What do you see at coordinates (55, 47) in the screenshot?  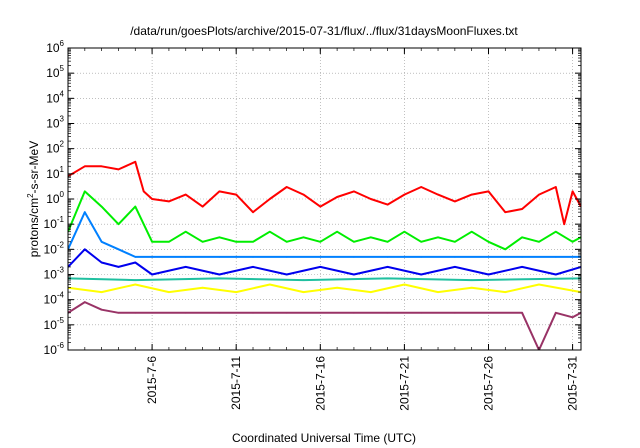 I see `y-tick-label: 10⁶` at bounding box center [55, 47].